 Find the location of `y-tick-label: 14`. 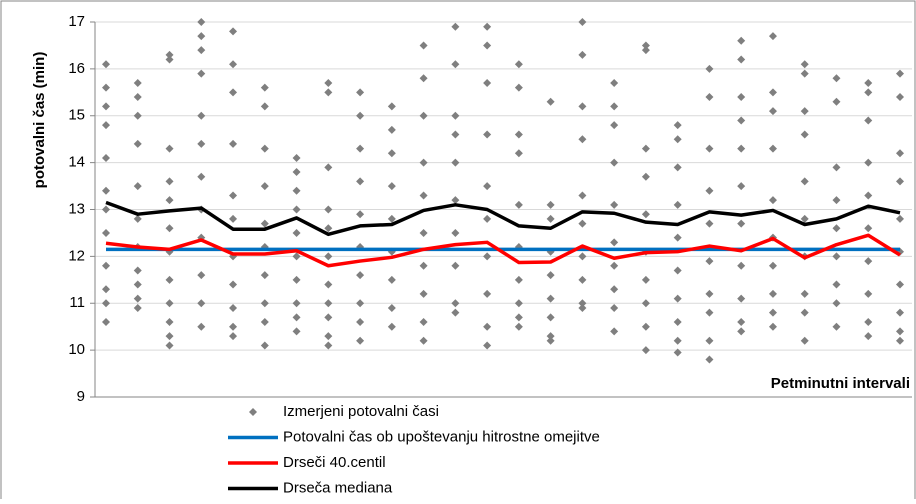

y-tick-label: 14 is located at coordinates (76, 162).